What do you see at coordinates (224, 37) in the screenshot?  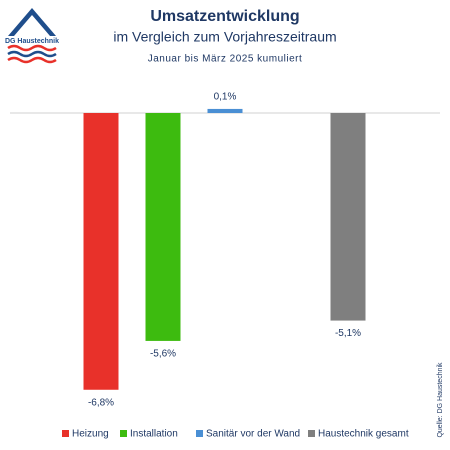 I see `chart-subtitle: im Vergleich zum Vorjahreszeitraum` at bounding box center [224, 37].